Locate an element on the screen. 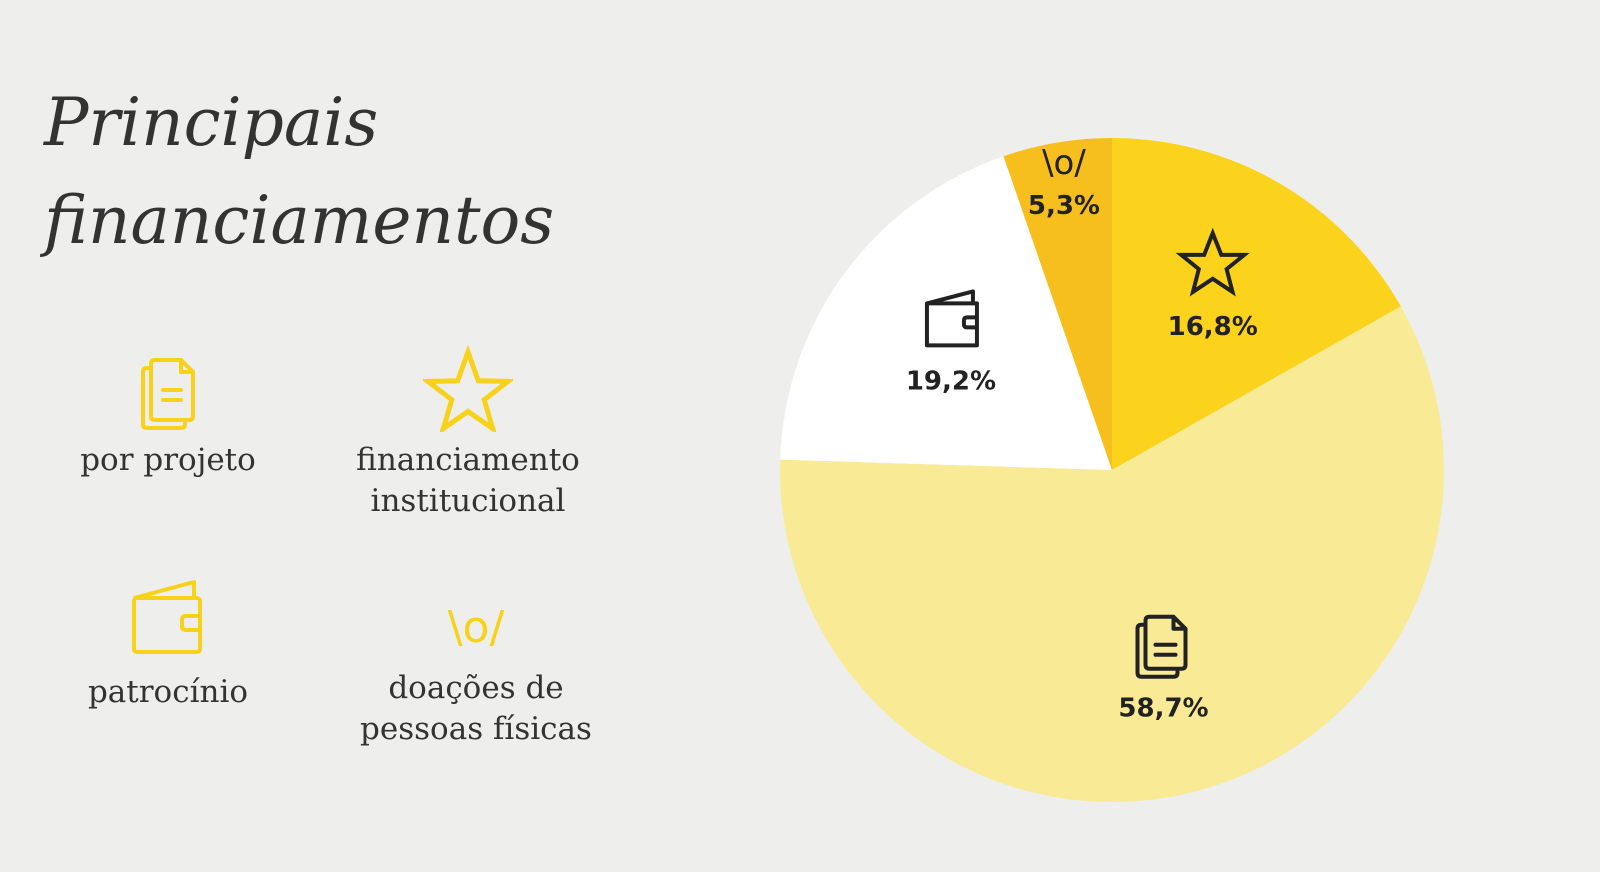 The height and width of the screenshot is (872, 1600). pie-label-patrocinio: 19,2% is located at coordinates (951, 342).